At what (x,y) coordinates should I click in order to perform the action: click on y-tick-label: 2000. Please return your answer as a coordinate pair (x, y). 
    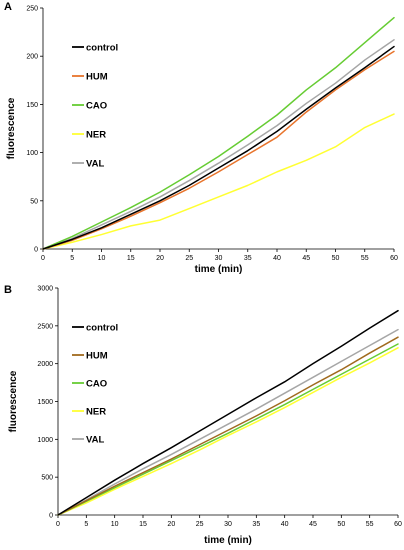
    Looking at the image, I should click on (45, 364).